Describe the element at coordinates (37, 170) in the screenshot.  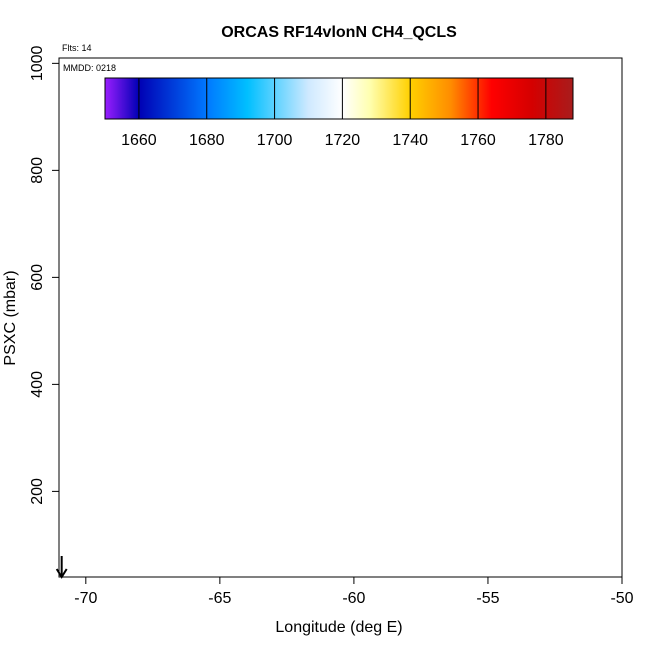
I see `y-tick-label: 800` at that location.